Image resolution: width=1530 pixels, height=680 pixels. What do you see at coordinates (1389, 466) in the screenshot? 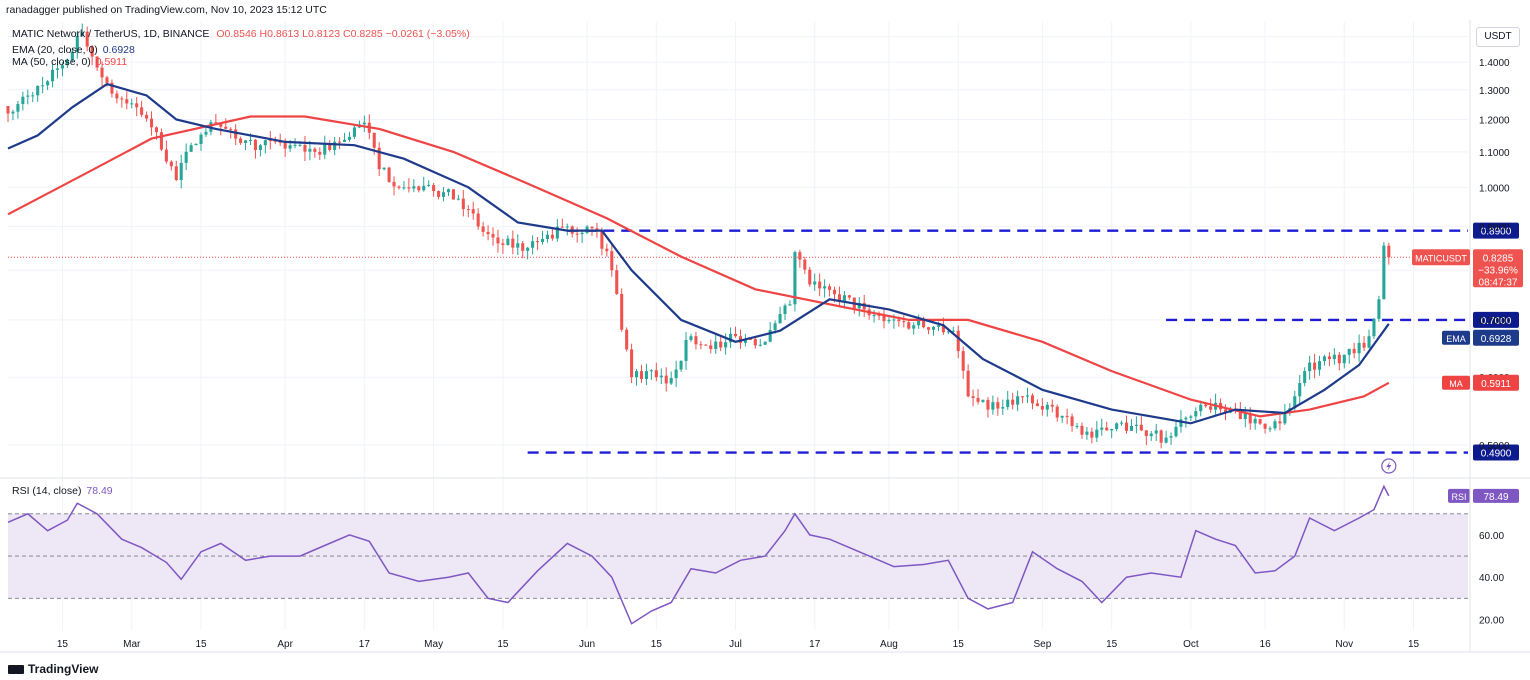
I see `lightning-icon` at bounding box center [1389, 466].